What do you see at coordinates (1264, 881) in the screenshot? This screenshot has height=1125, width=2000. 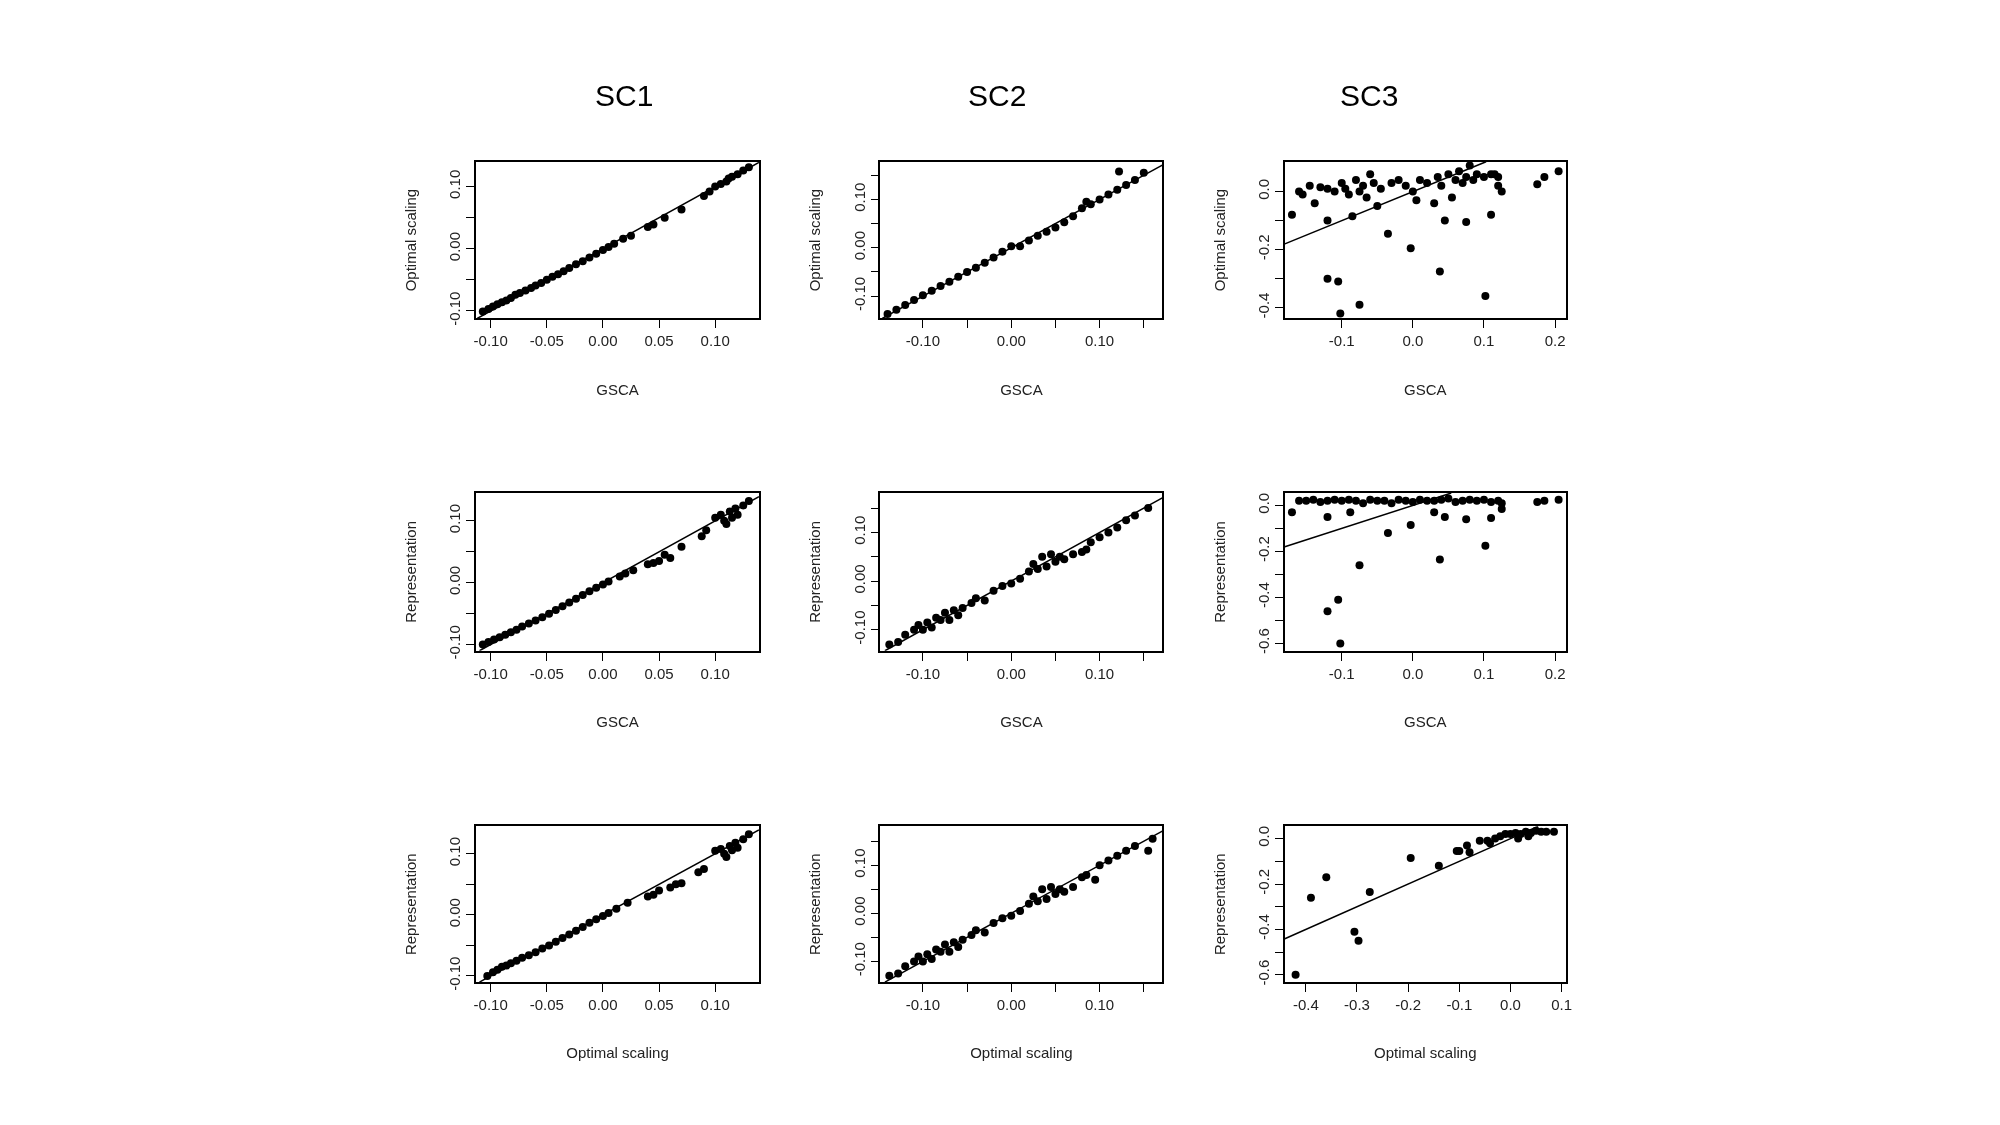 I see `y-tick-label: -0.2` at bounding box center [1264, 881].